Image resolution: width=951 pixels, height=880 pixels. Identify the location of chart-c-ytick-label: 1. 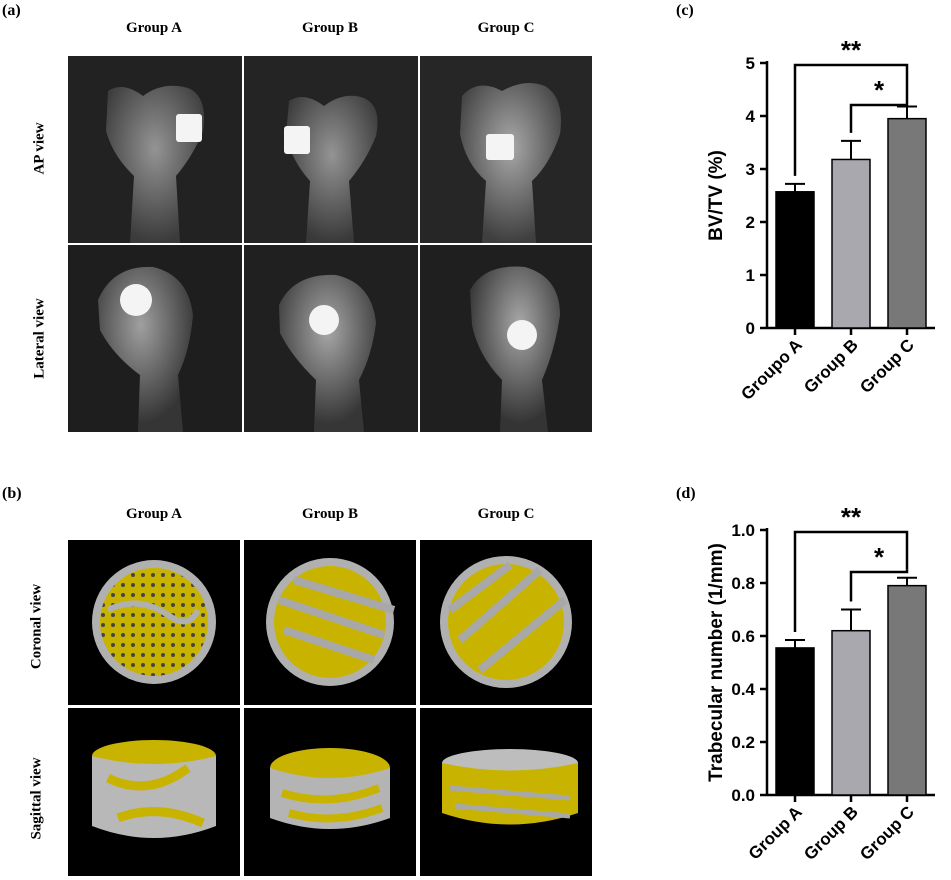
(750, 275).